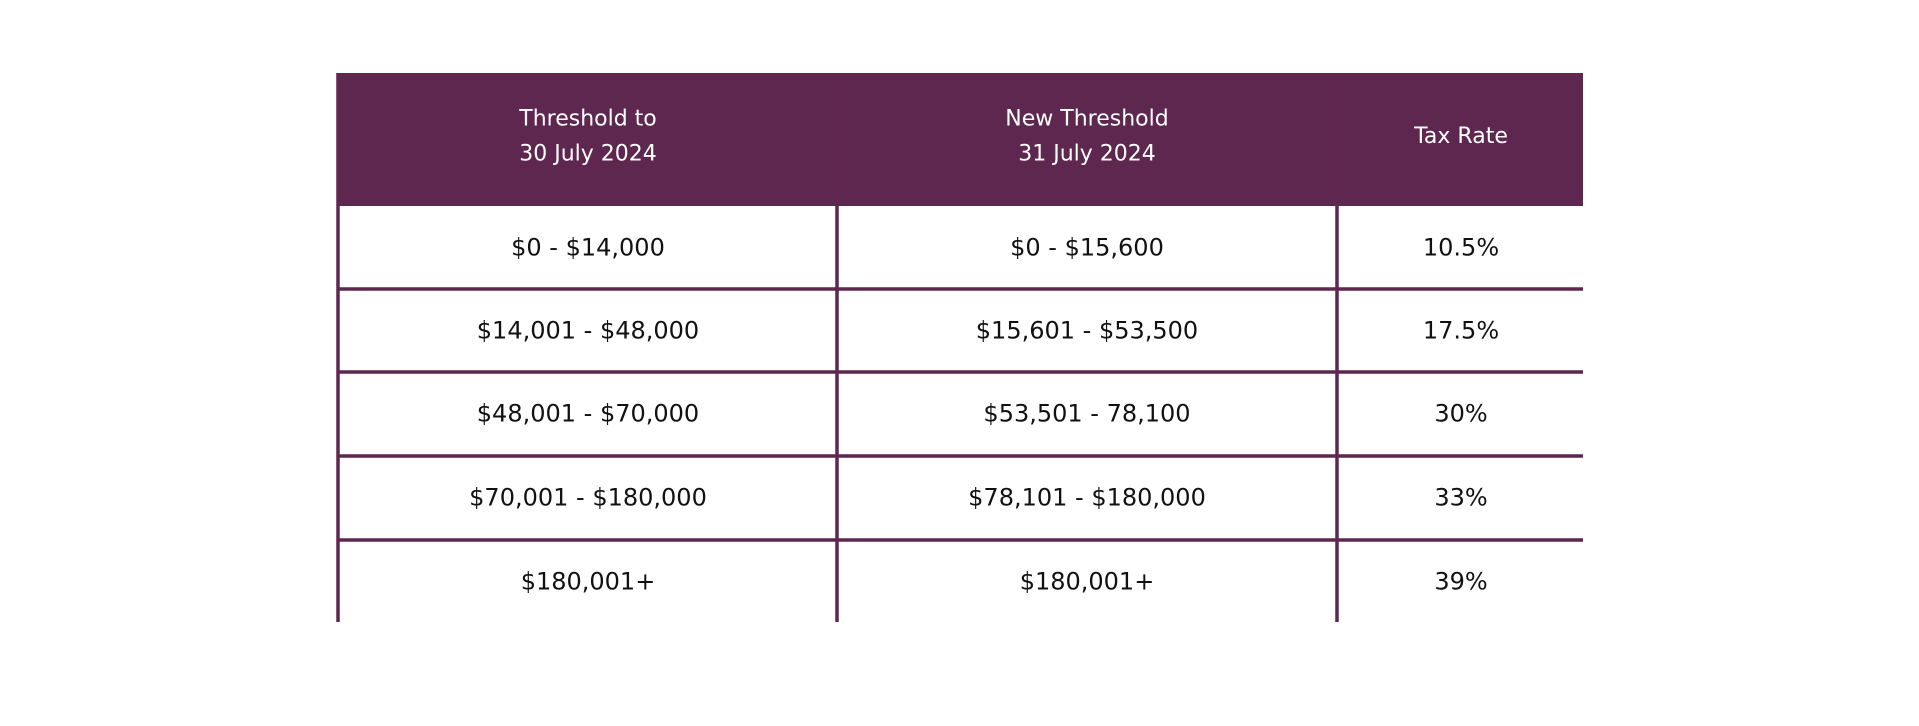  I want to click on cell-text: $0 - $15,600, so click(1087, 248).